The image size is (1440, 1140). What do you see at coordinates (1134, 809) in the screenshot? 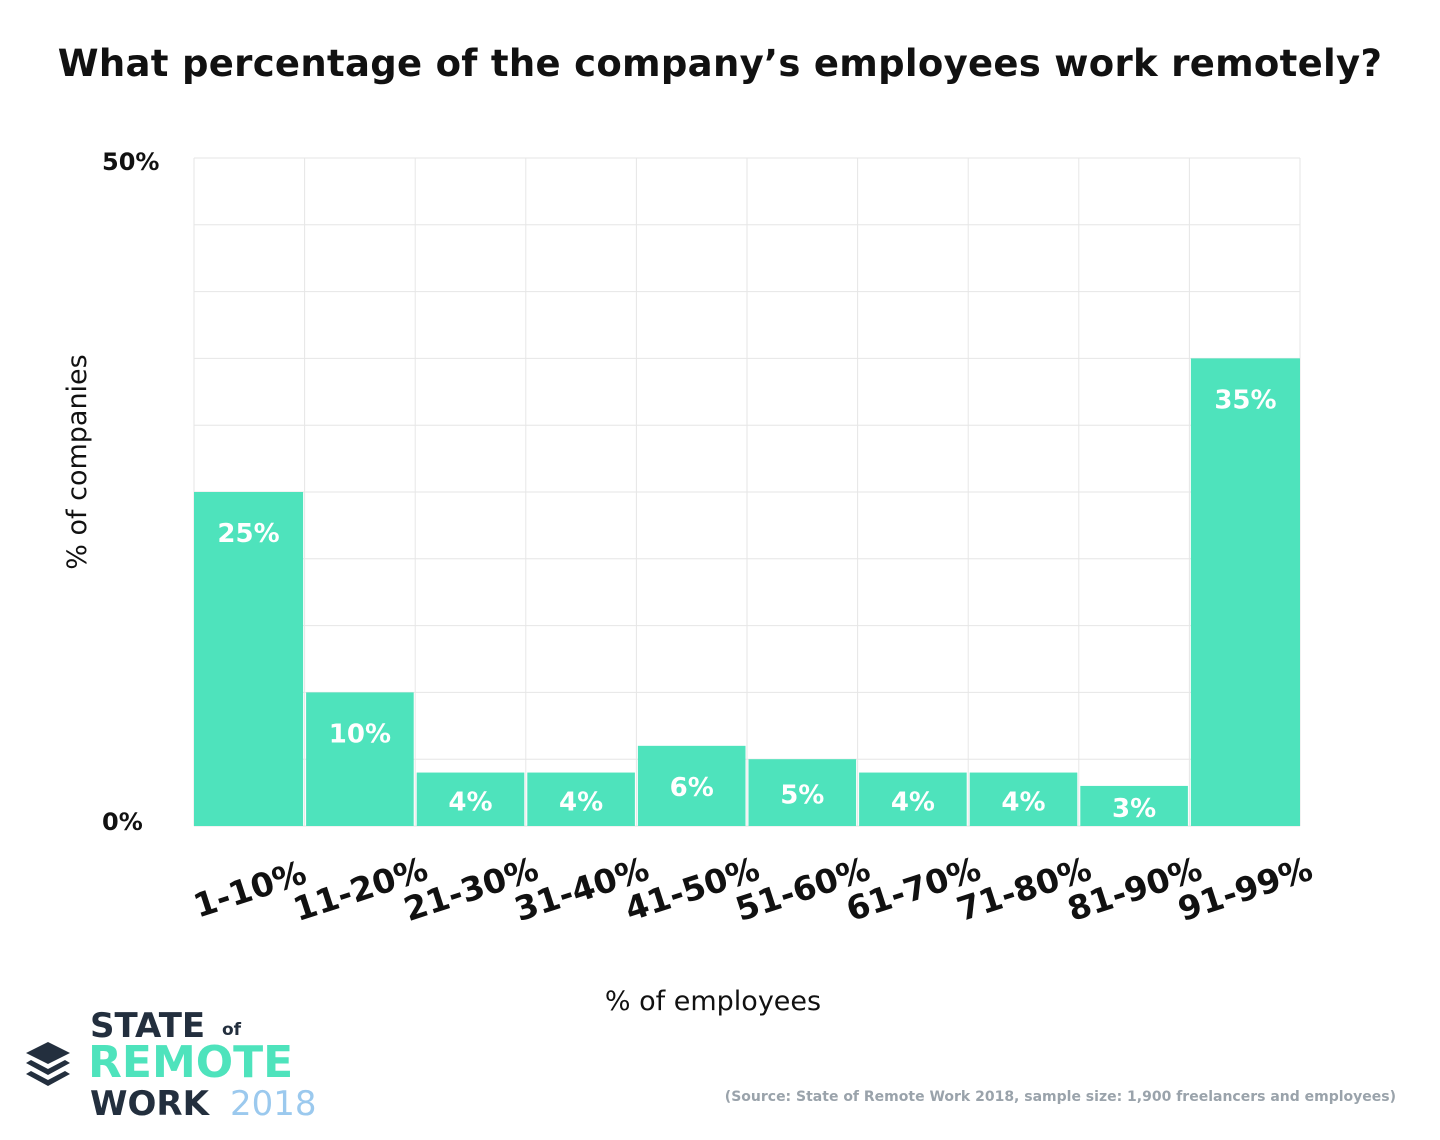
I see `value-label: 3%` at bounding box center [1134, 809].